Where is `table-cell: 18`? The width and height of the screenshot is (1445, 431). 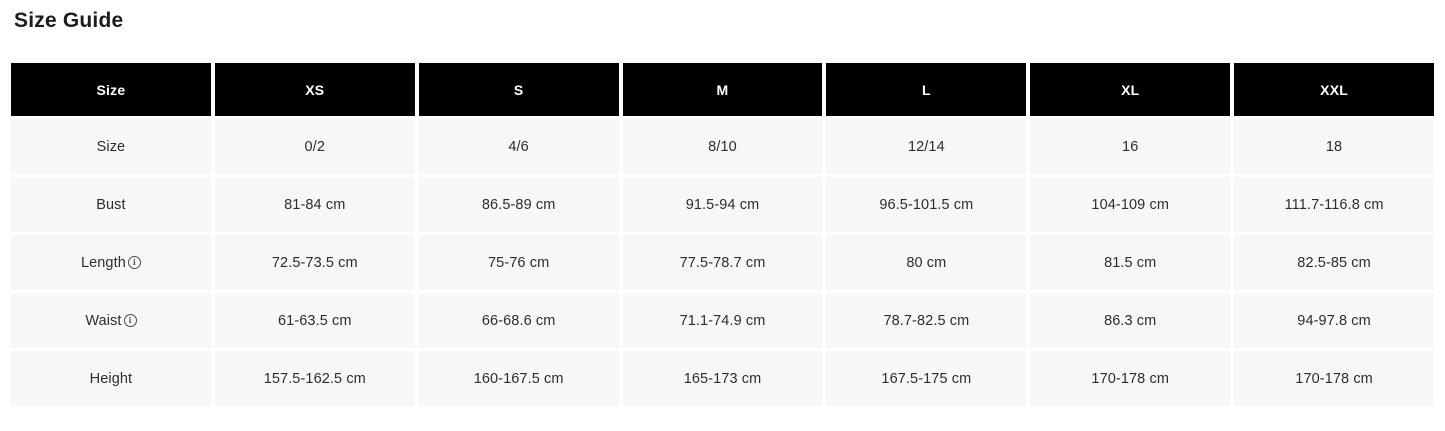
table-cell: 18 is located at coordinates (1334, 146).